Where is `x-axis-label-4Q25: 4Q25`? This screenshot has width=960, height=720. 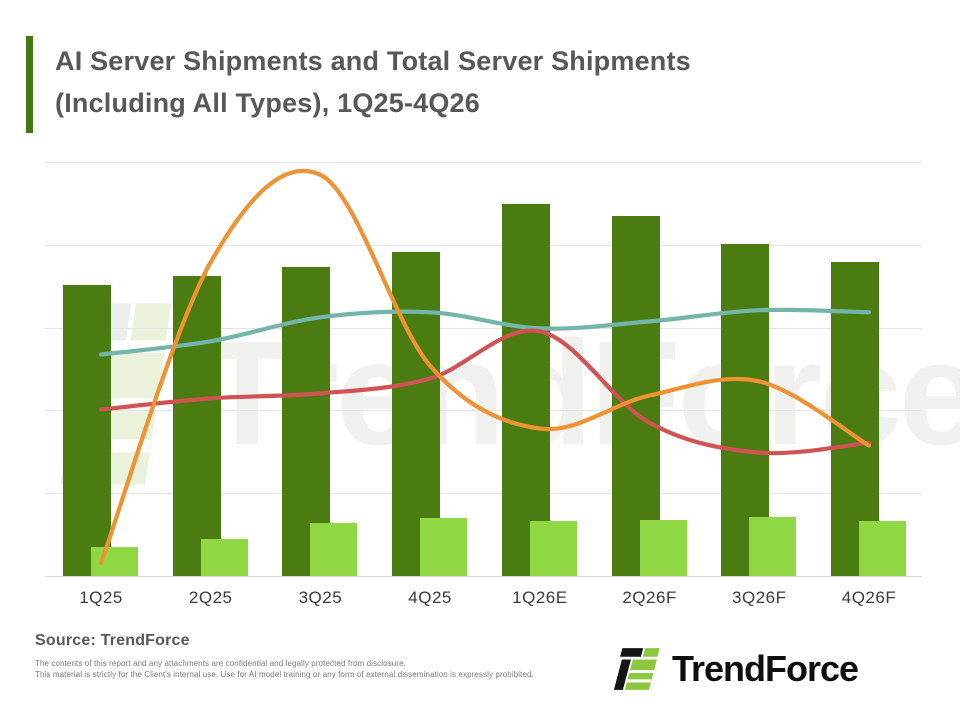 x-axis-label-4Q25: 4Q25 is located at coordinates (430, 597).